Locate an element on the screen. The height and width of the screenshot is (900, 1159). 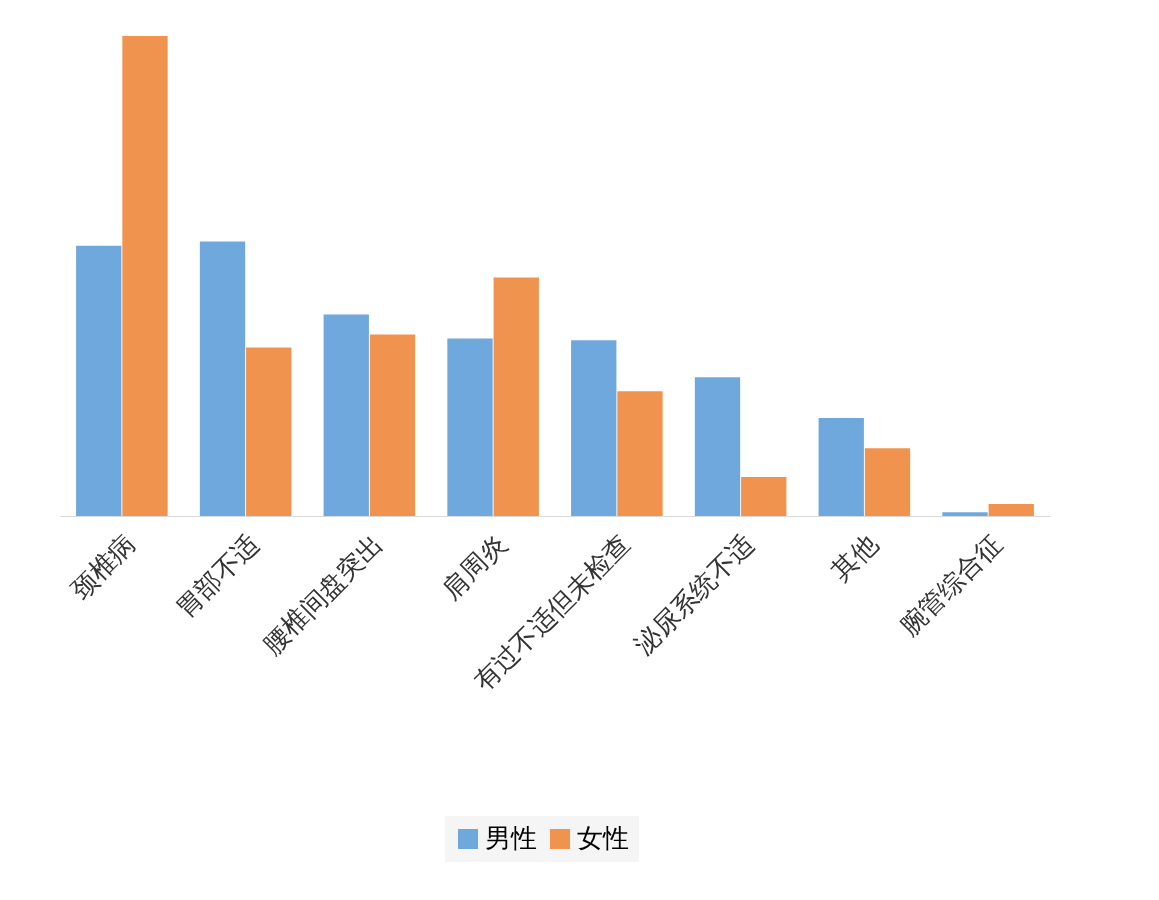
legend-label: 男性 is located at coordinates (511, 838).